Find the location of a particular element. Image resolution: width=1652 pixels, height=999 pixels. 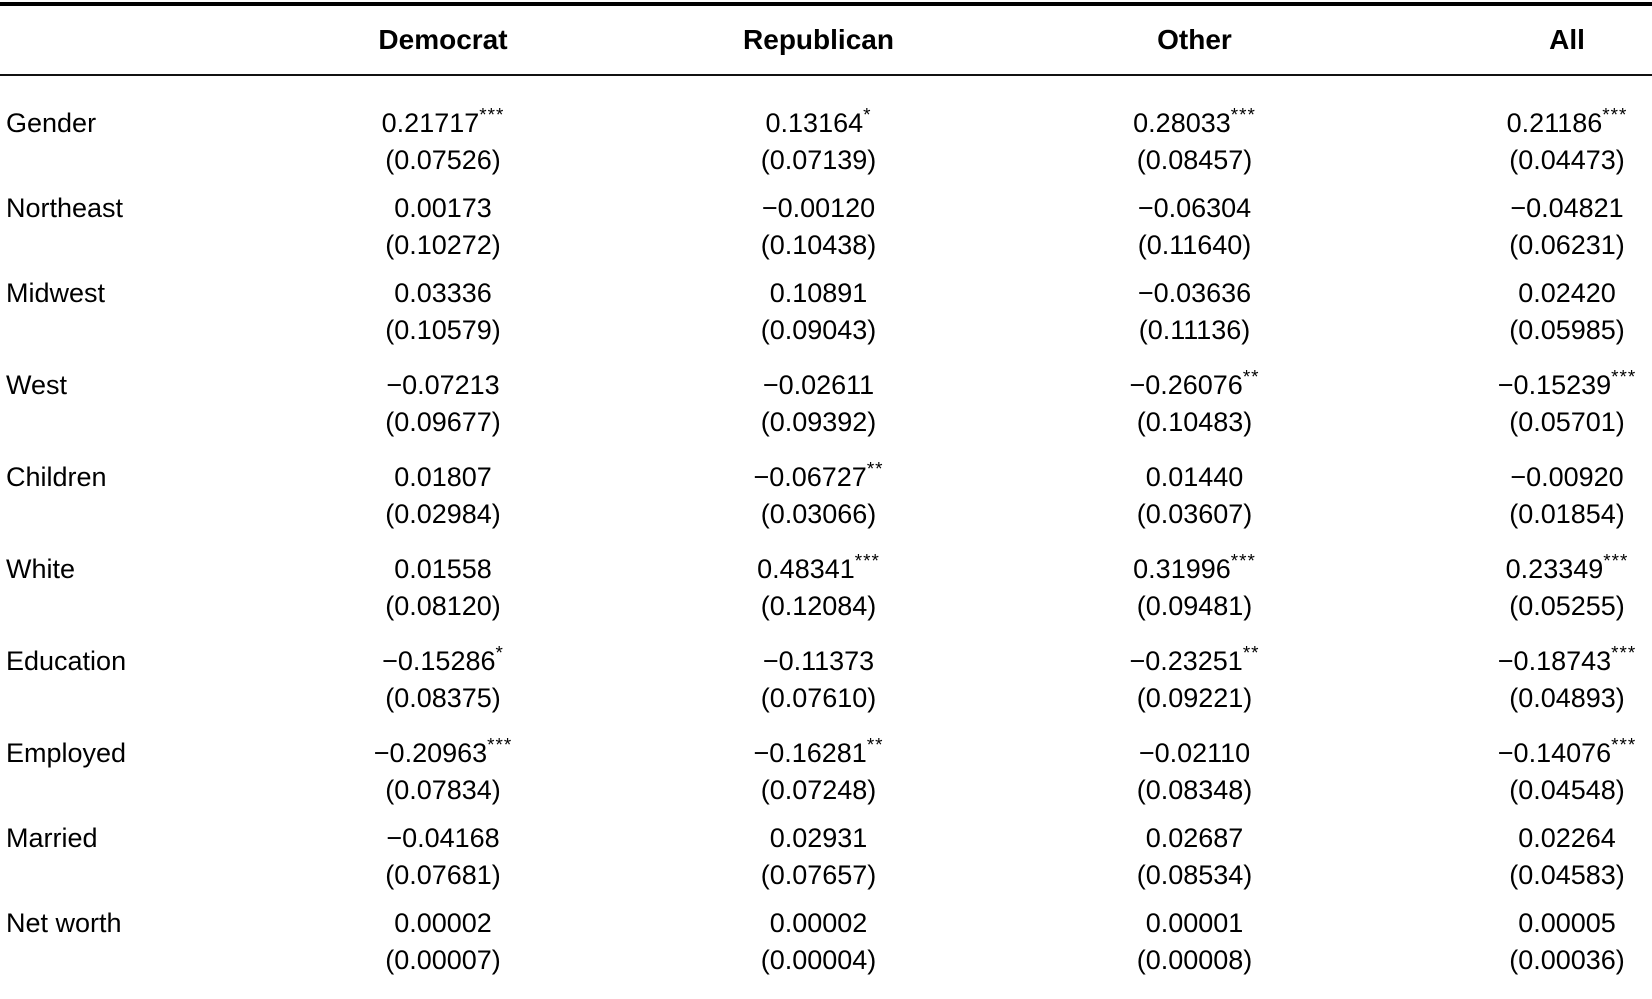

row-label: Net worth is located at coordinates (64, 923).